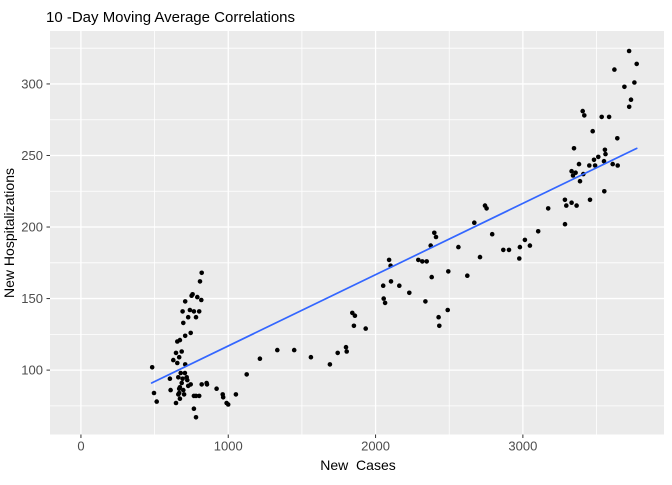  Describe the element at coordinates (32, 155) in the screenshot. I see `y-tick-label: 250` at that location.